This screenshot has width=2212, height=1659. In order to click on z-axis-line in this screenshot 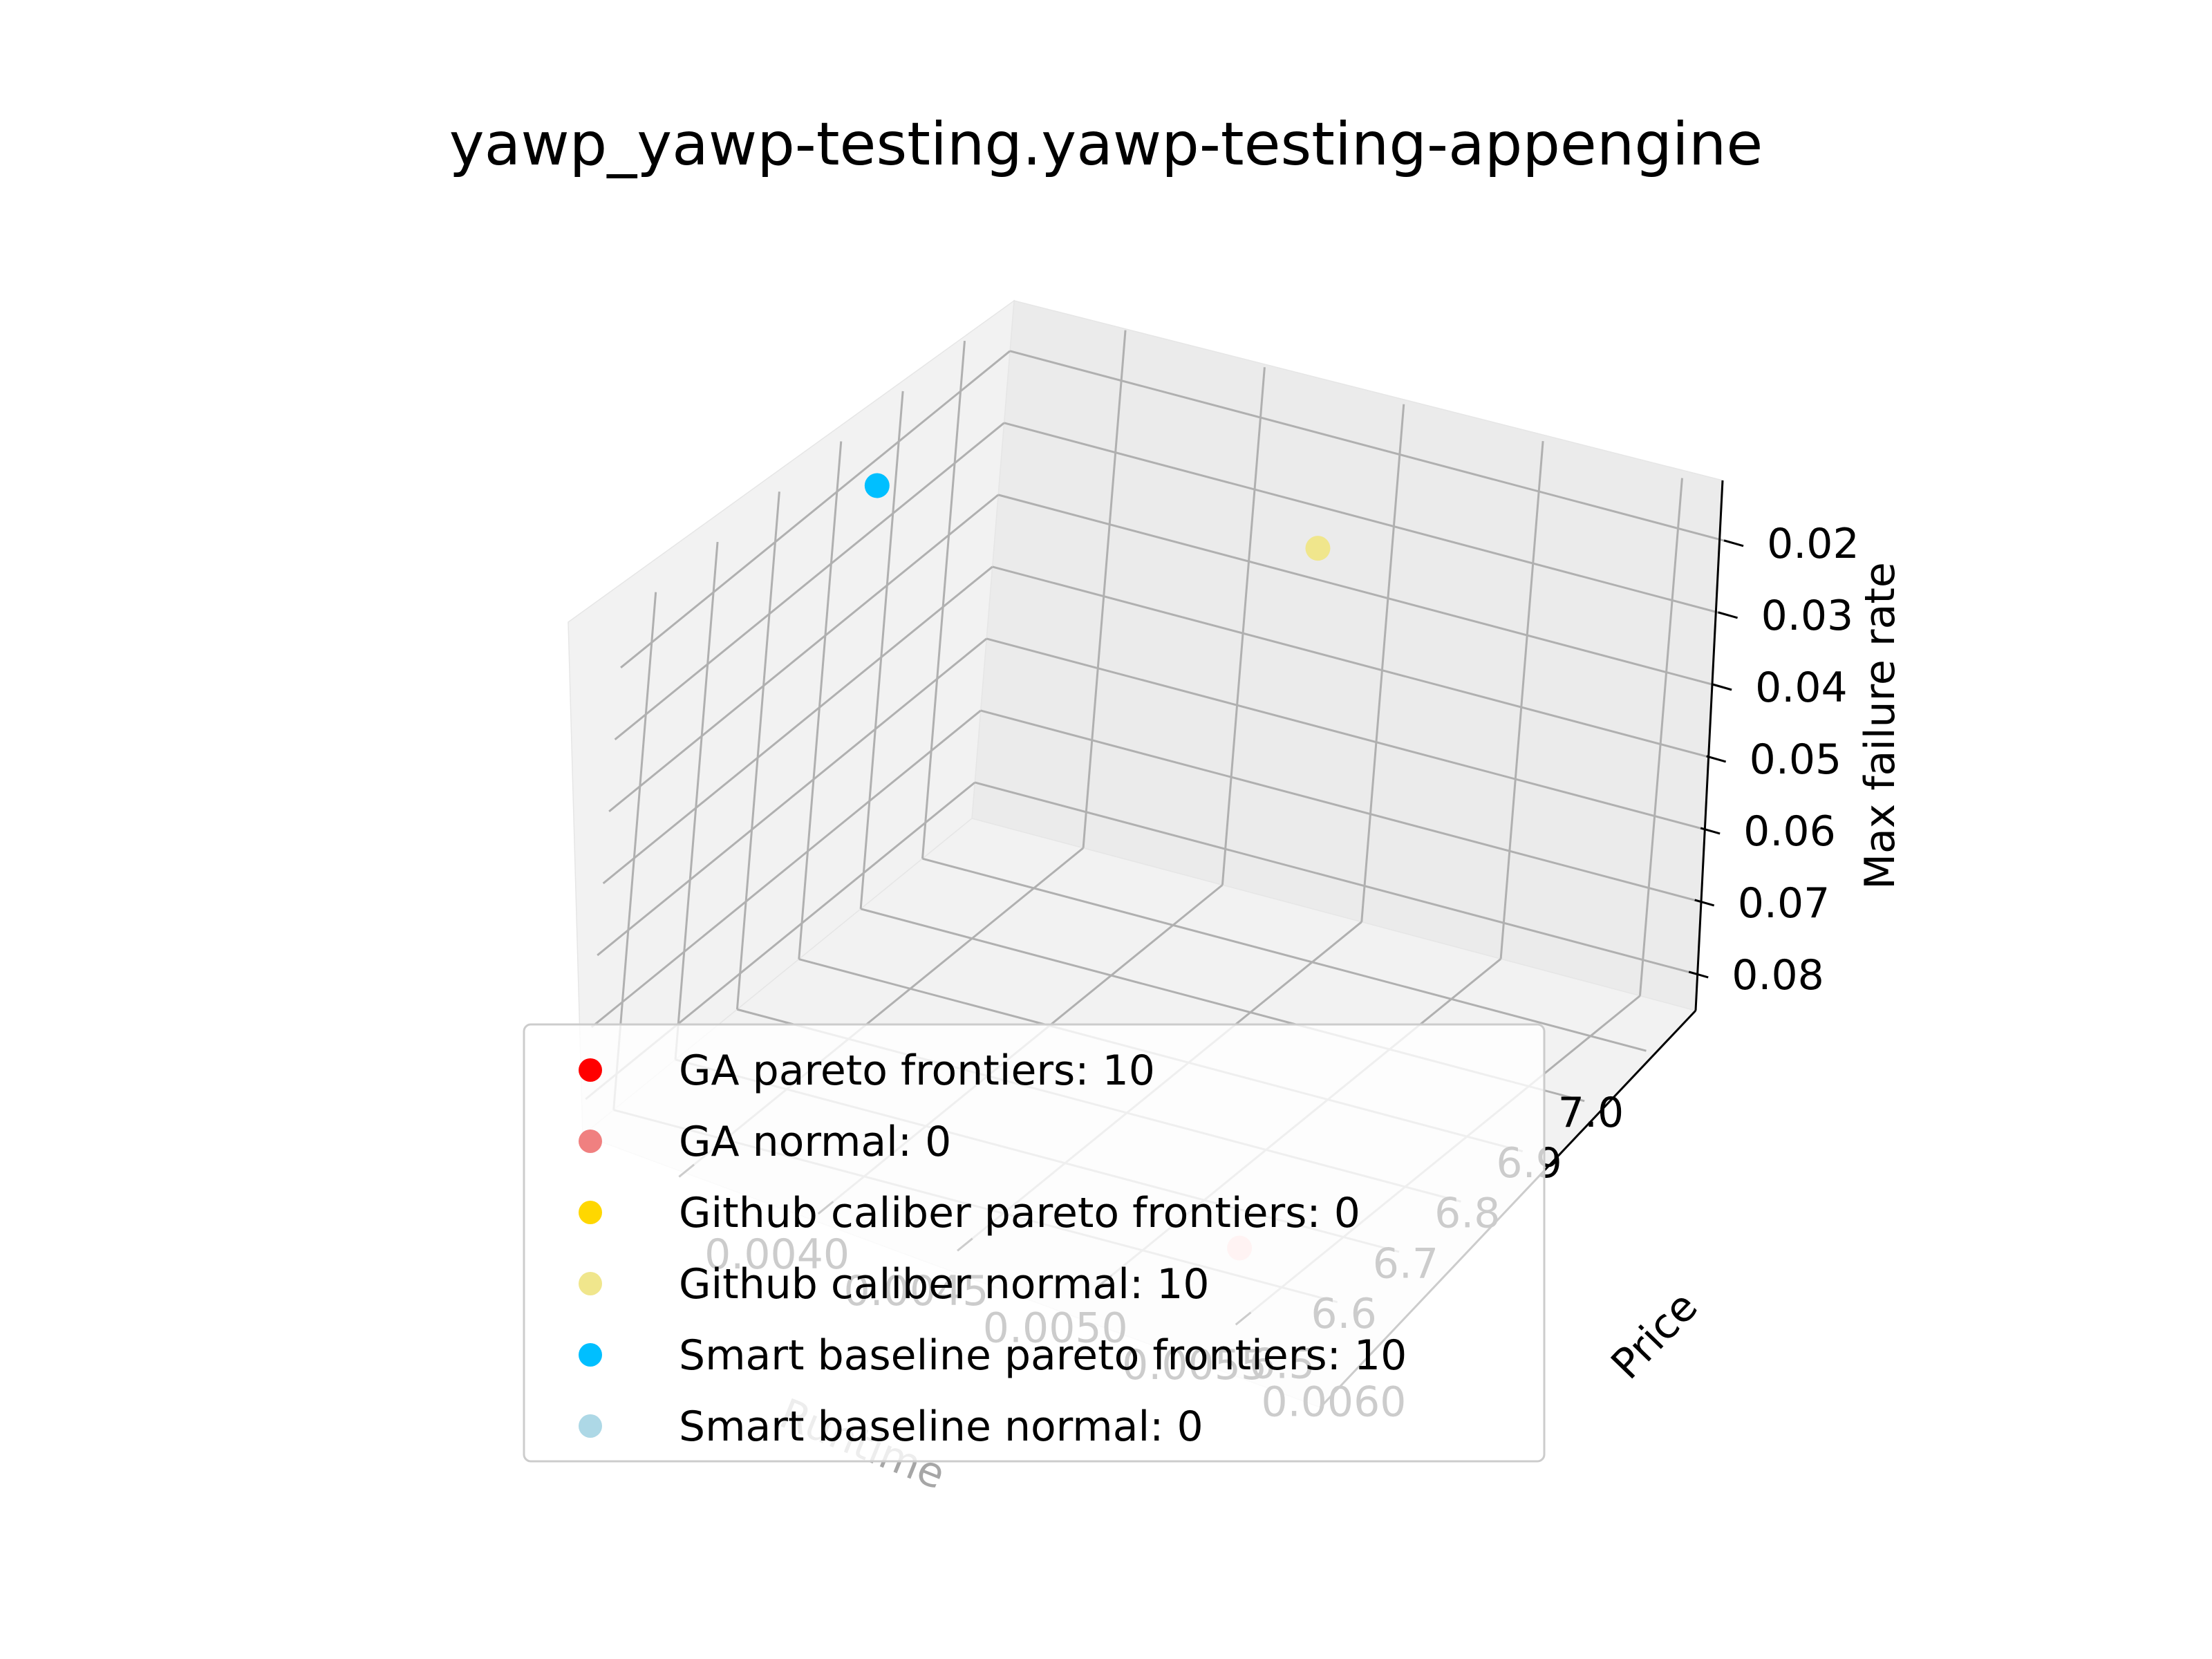, I will do `click(1709, 746)`.